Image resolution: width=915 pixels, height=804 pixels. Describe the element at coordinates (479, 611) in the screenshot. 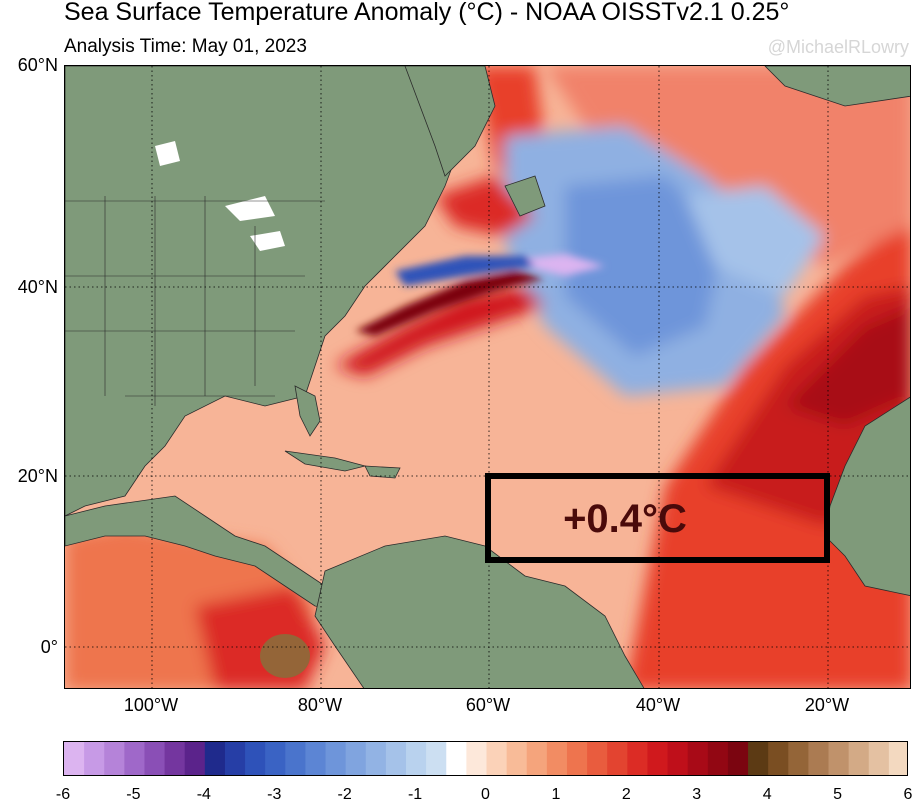

I see `south-america` at that location.